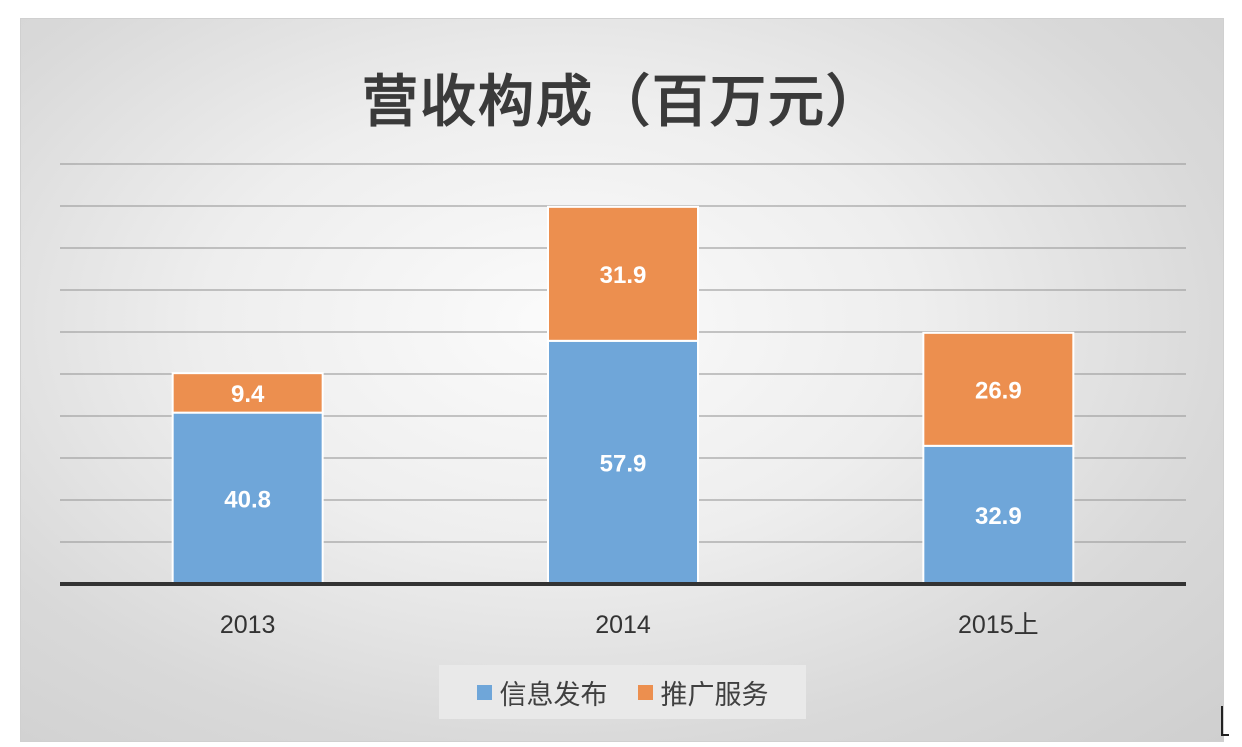 The width and height of the screenshot is (1242, 747). What do you see at coordinates (553, 695) in the screenshot?
I see `legend-label-info: 信息发布` at bounding box center [553, 695].